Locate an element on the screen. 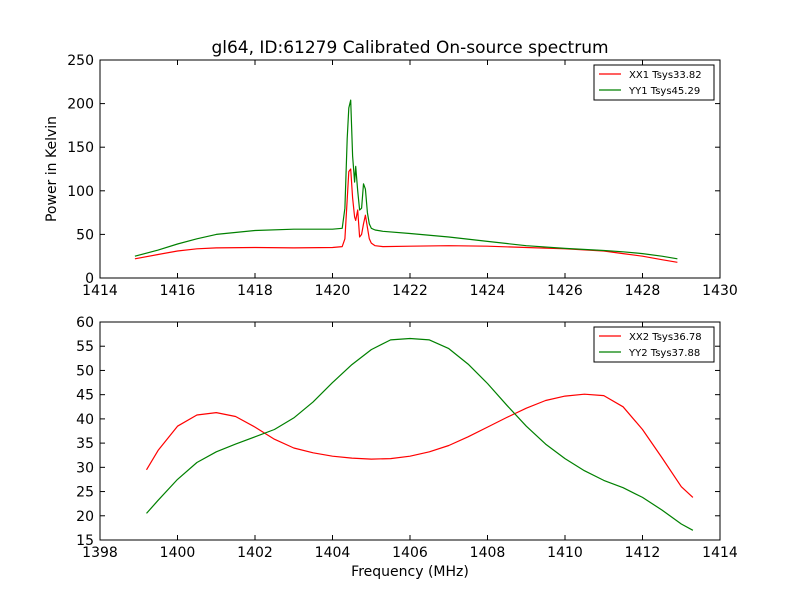  top-legend-label-xx1: XX1 Tsys33.82 is located at coordinates (665, 75).